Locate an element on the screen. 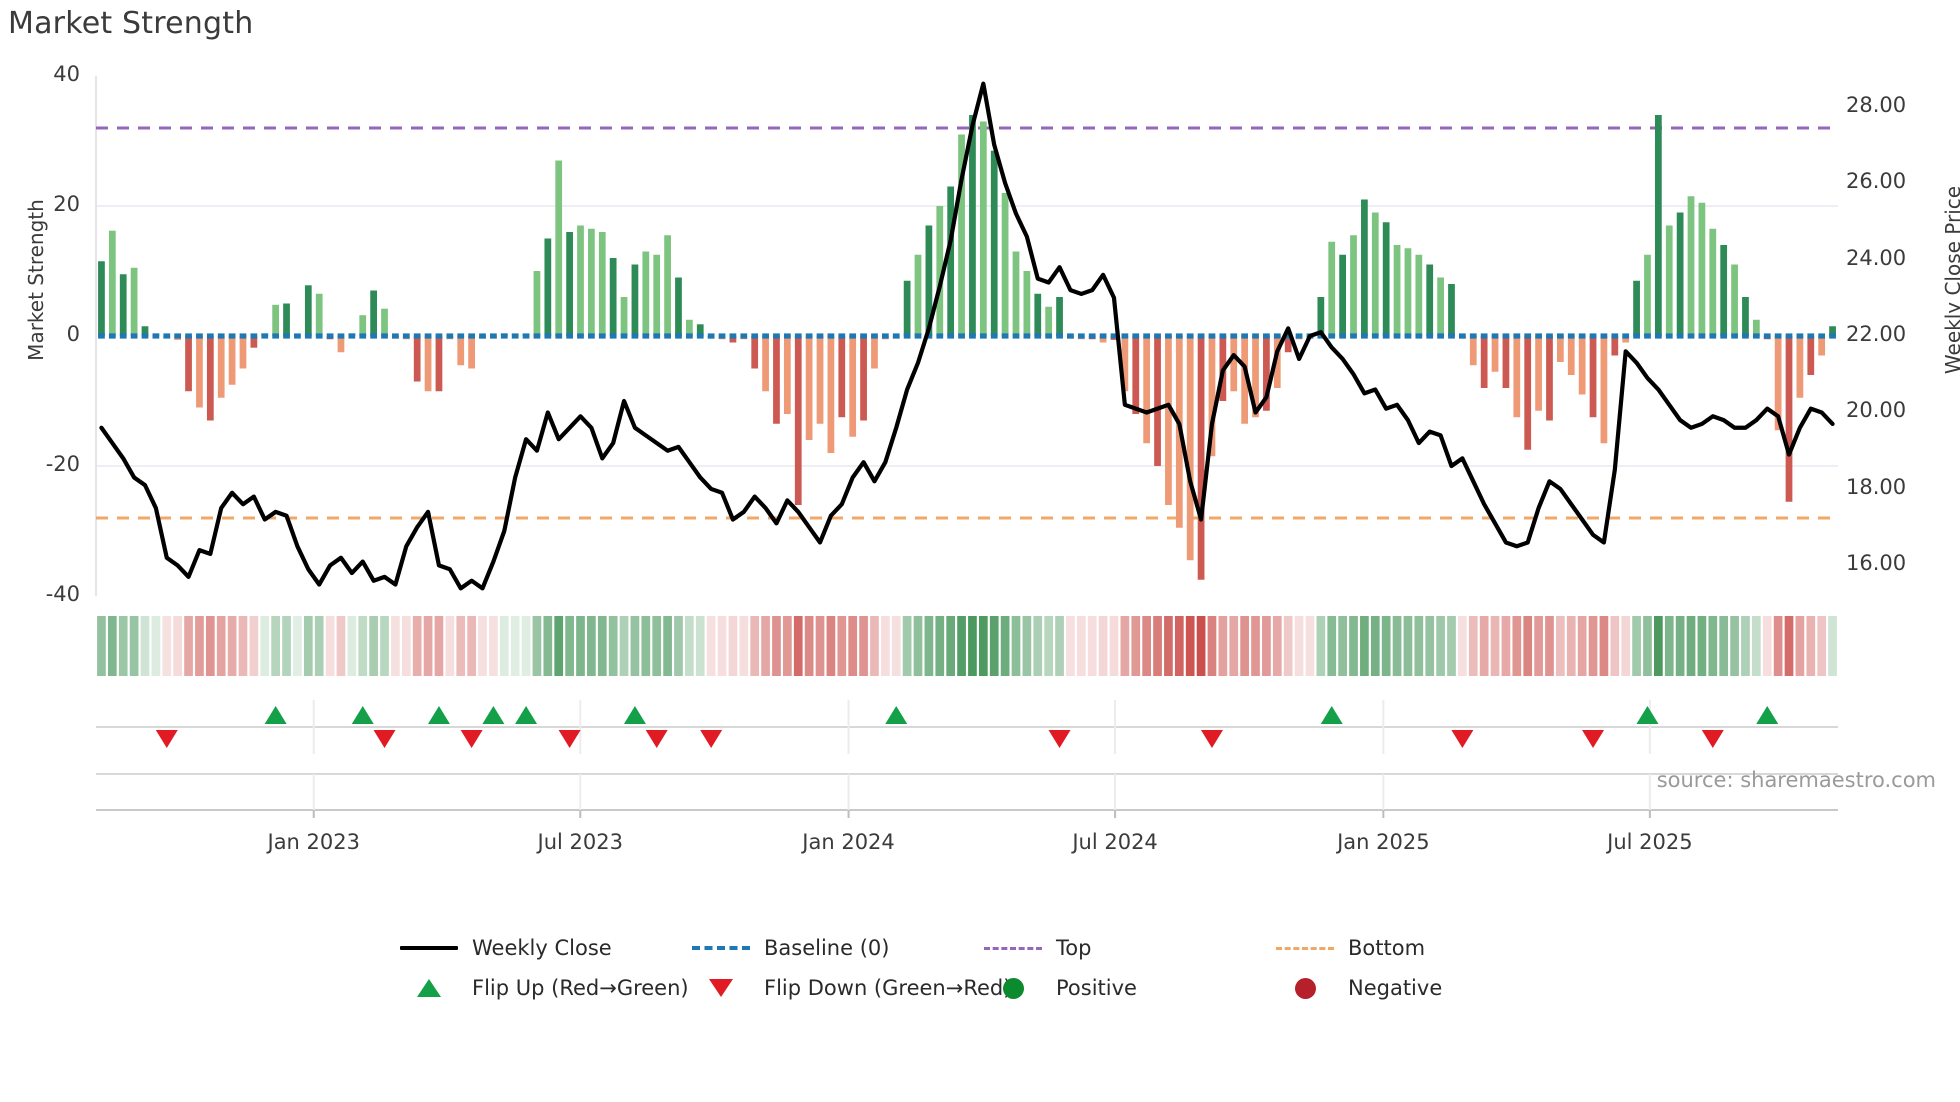 The height and width of the screenshot is (1102, 1960). legend-item-bottom: Bottom is located at coordinates (1418, 948).